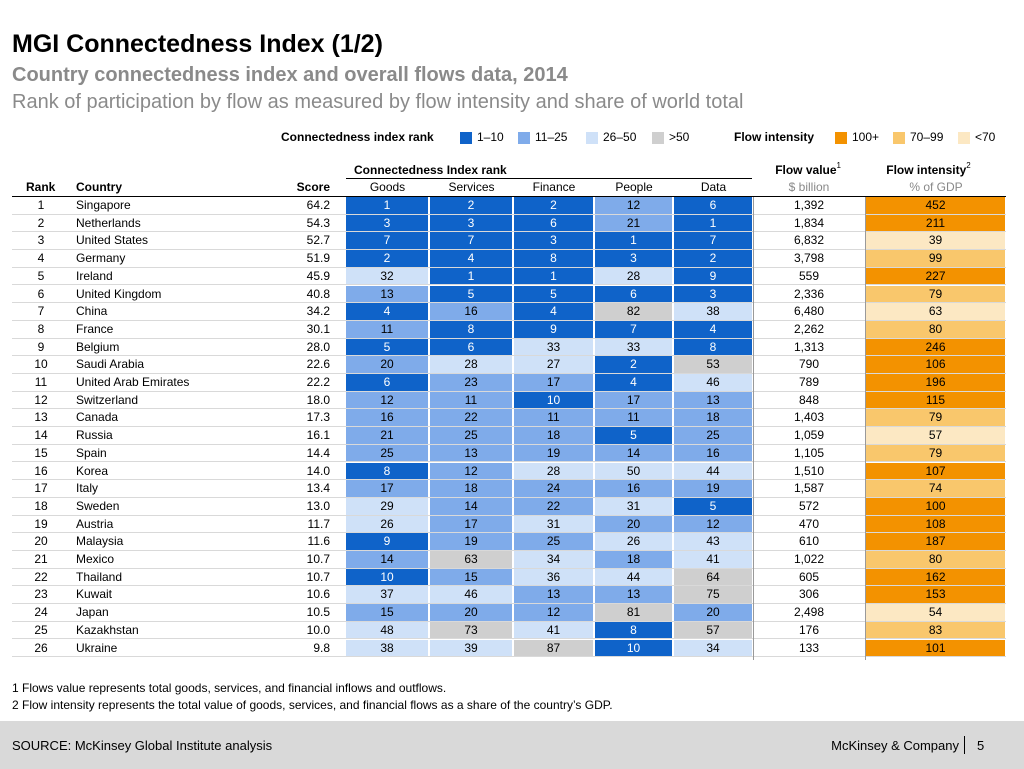 The image size is (1024, 769). What do you see at coordinates (41, 258) in the screenshot?
I see `rank-cell: 4` at bounding box center [41, 258].